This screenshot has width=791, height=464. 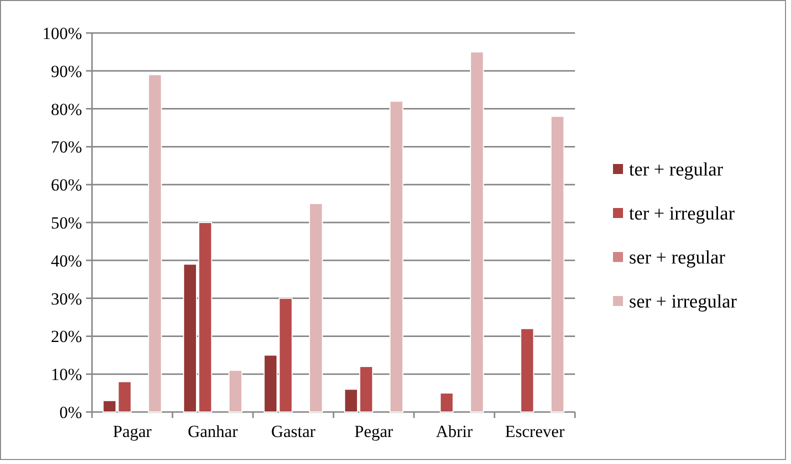 I want to click on x-tick-label: Ganhar, so click(x=213, y=431).